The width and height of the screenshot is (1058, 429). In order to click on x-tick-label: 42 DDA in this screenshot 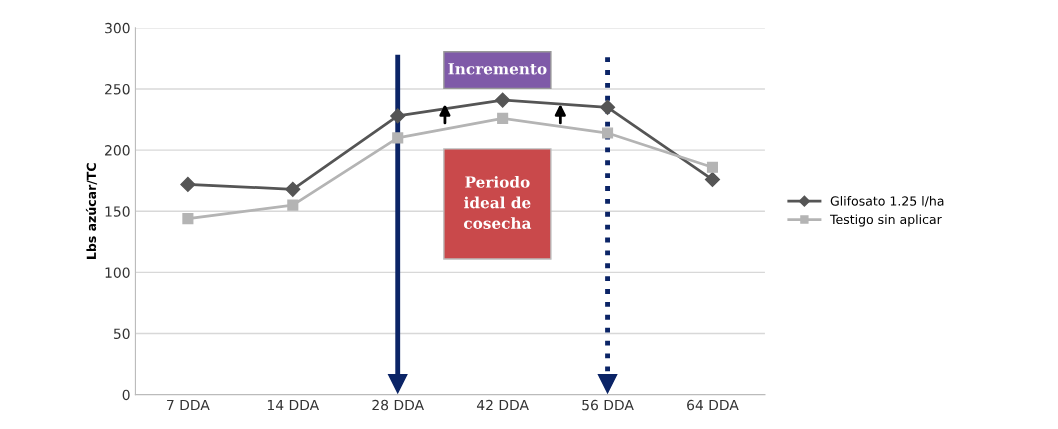, I will do `click(502, 405)`.